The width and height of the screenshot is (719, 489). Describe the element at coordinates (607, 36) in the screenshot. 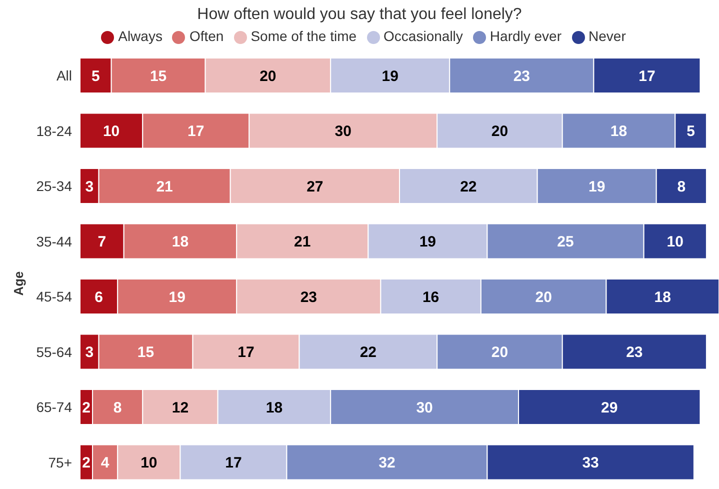

I see `legend-label: Never` at that location.